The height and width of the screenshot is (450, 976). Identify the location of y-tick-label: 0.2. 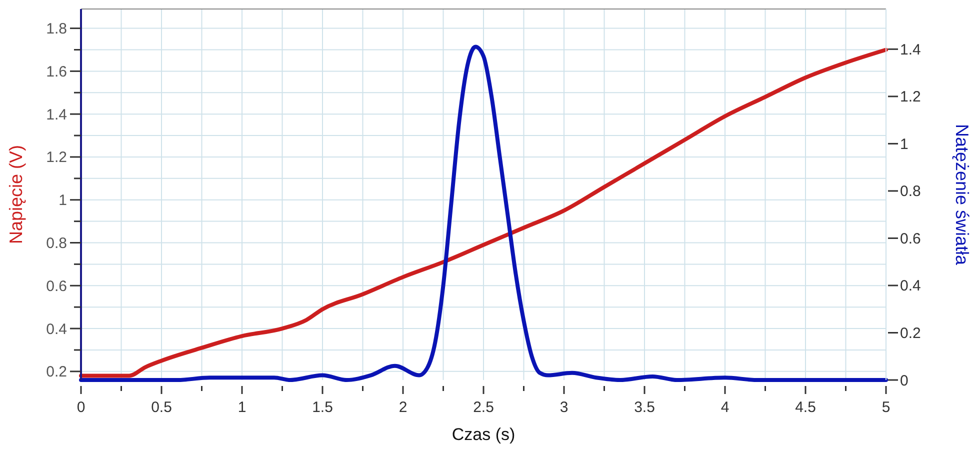
(56, 372).